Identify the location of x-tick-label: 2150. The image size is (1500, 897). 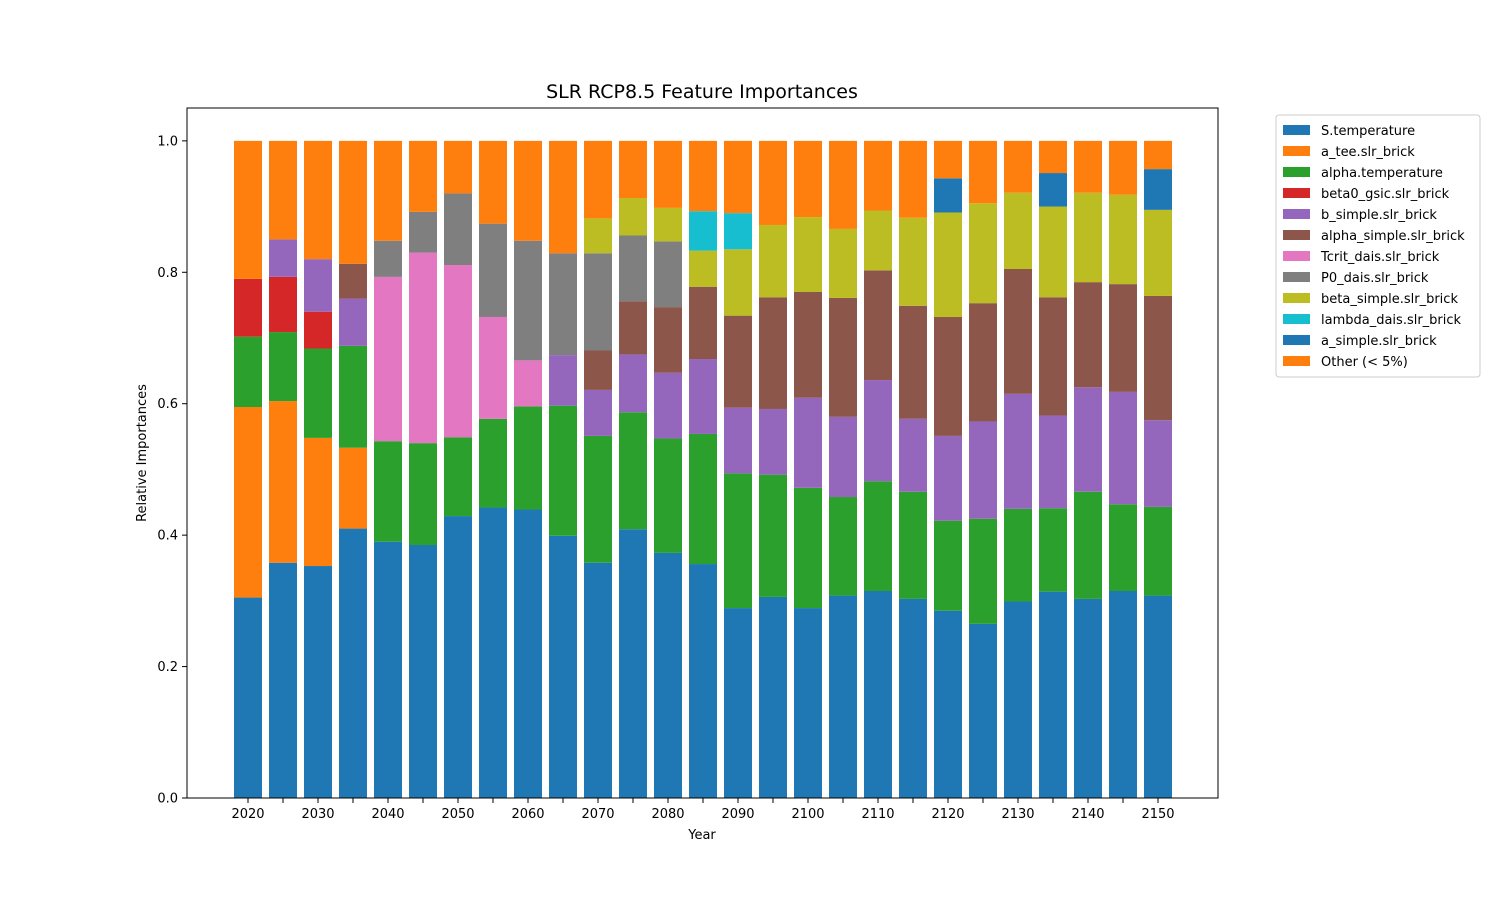
(1157, 814).